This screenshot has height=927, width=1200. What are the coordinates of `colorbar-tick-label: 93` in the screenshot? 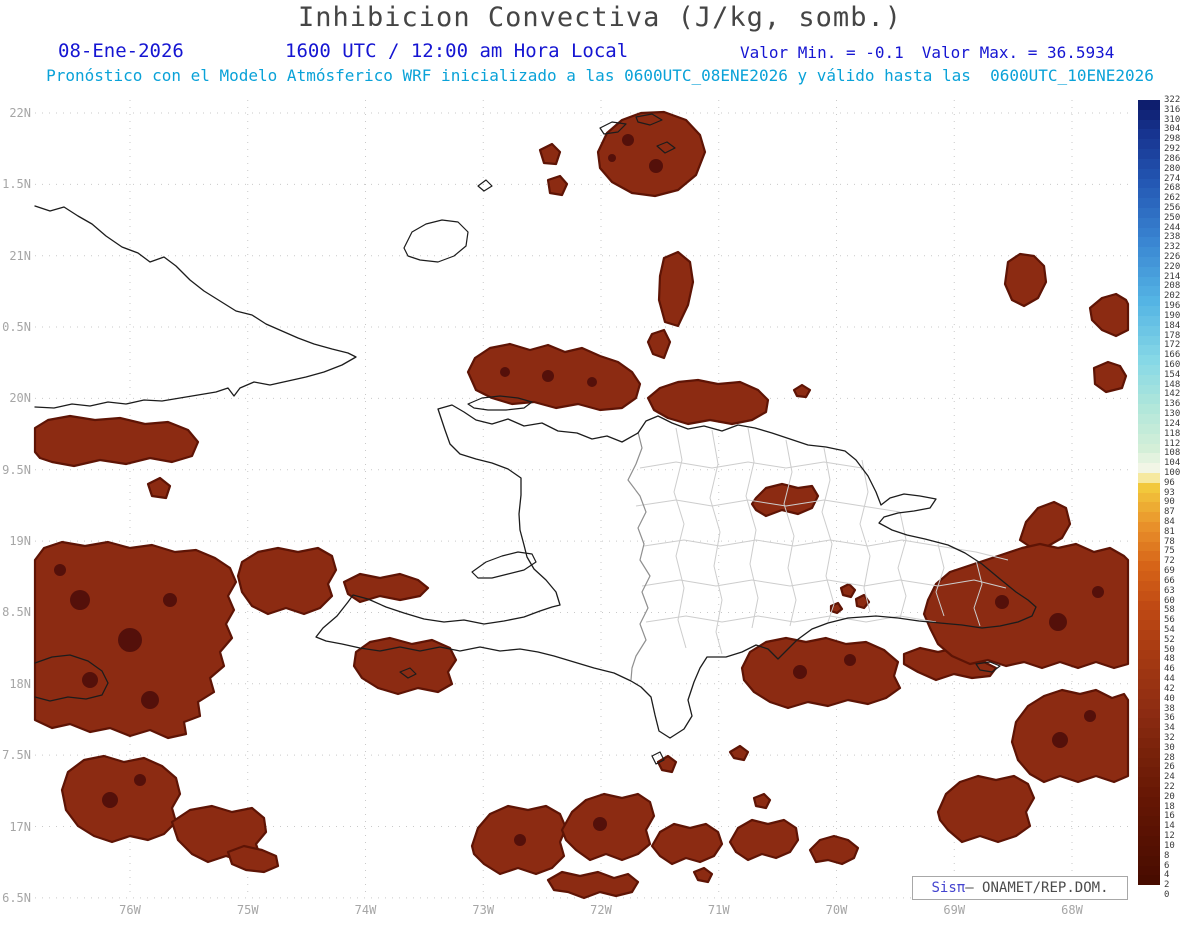 It's located at (1169, 492).